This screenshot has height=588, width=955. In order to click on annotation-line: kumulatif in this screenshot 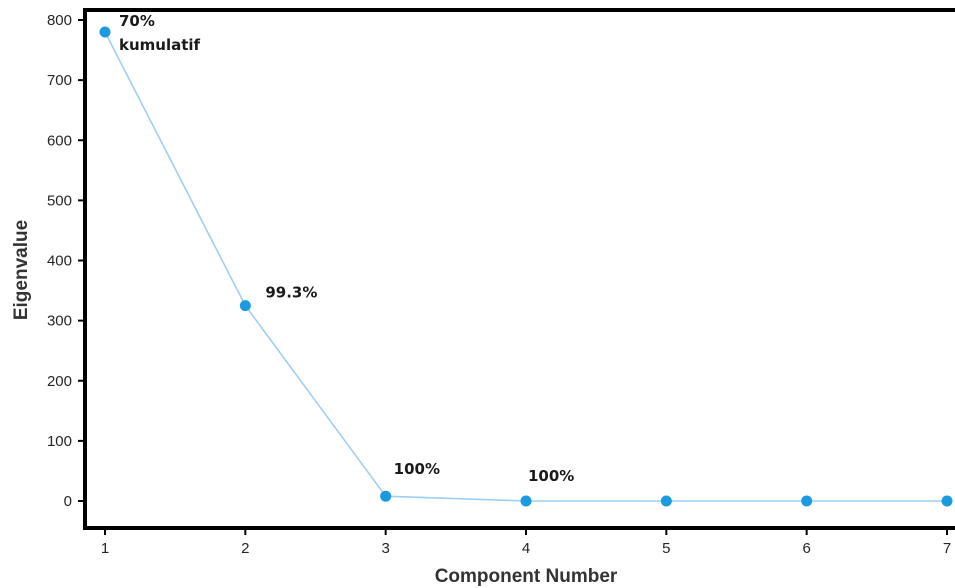, I will do `click(160, 45)`.